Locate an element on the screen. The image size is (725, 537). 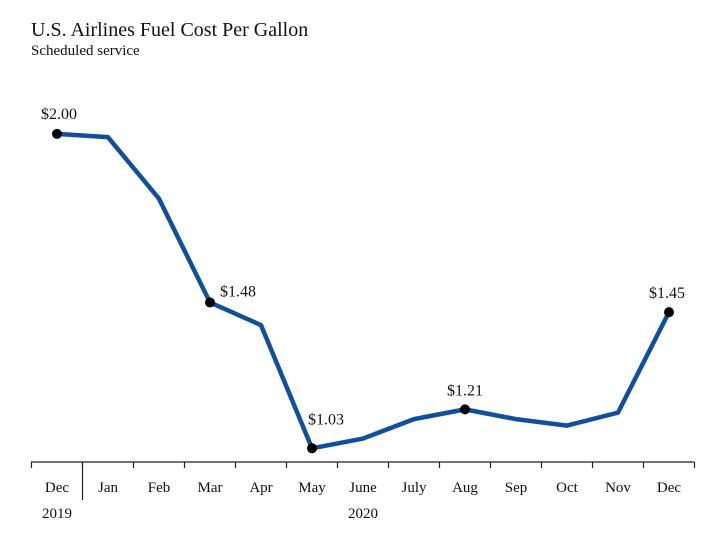
year-label: 2020 is located at coordinates (363, 514).